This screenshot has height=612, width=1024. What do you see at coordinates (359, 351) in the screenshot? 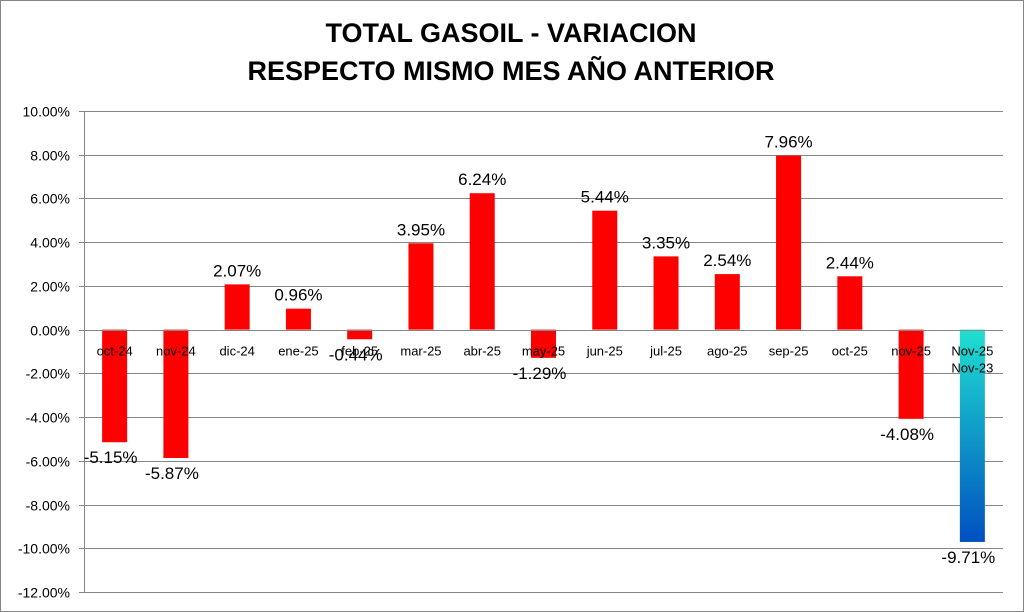
I see `x-tick-label: feb-25` at bounding box center [359, 351].